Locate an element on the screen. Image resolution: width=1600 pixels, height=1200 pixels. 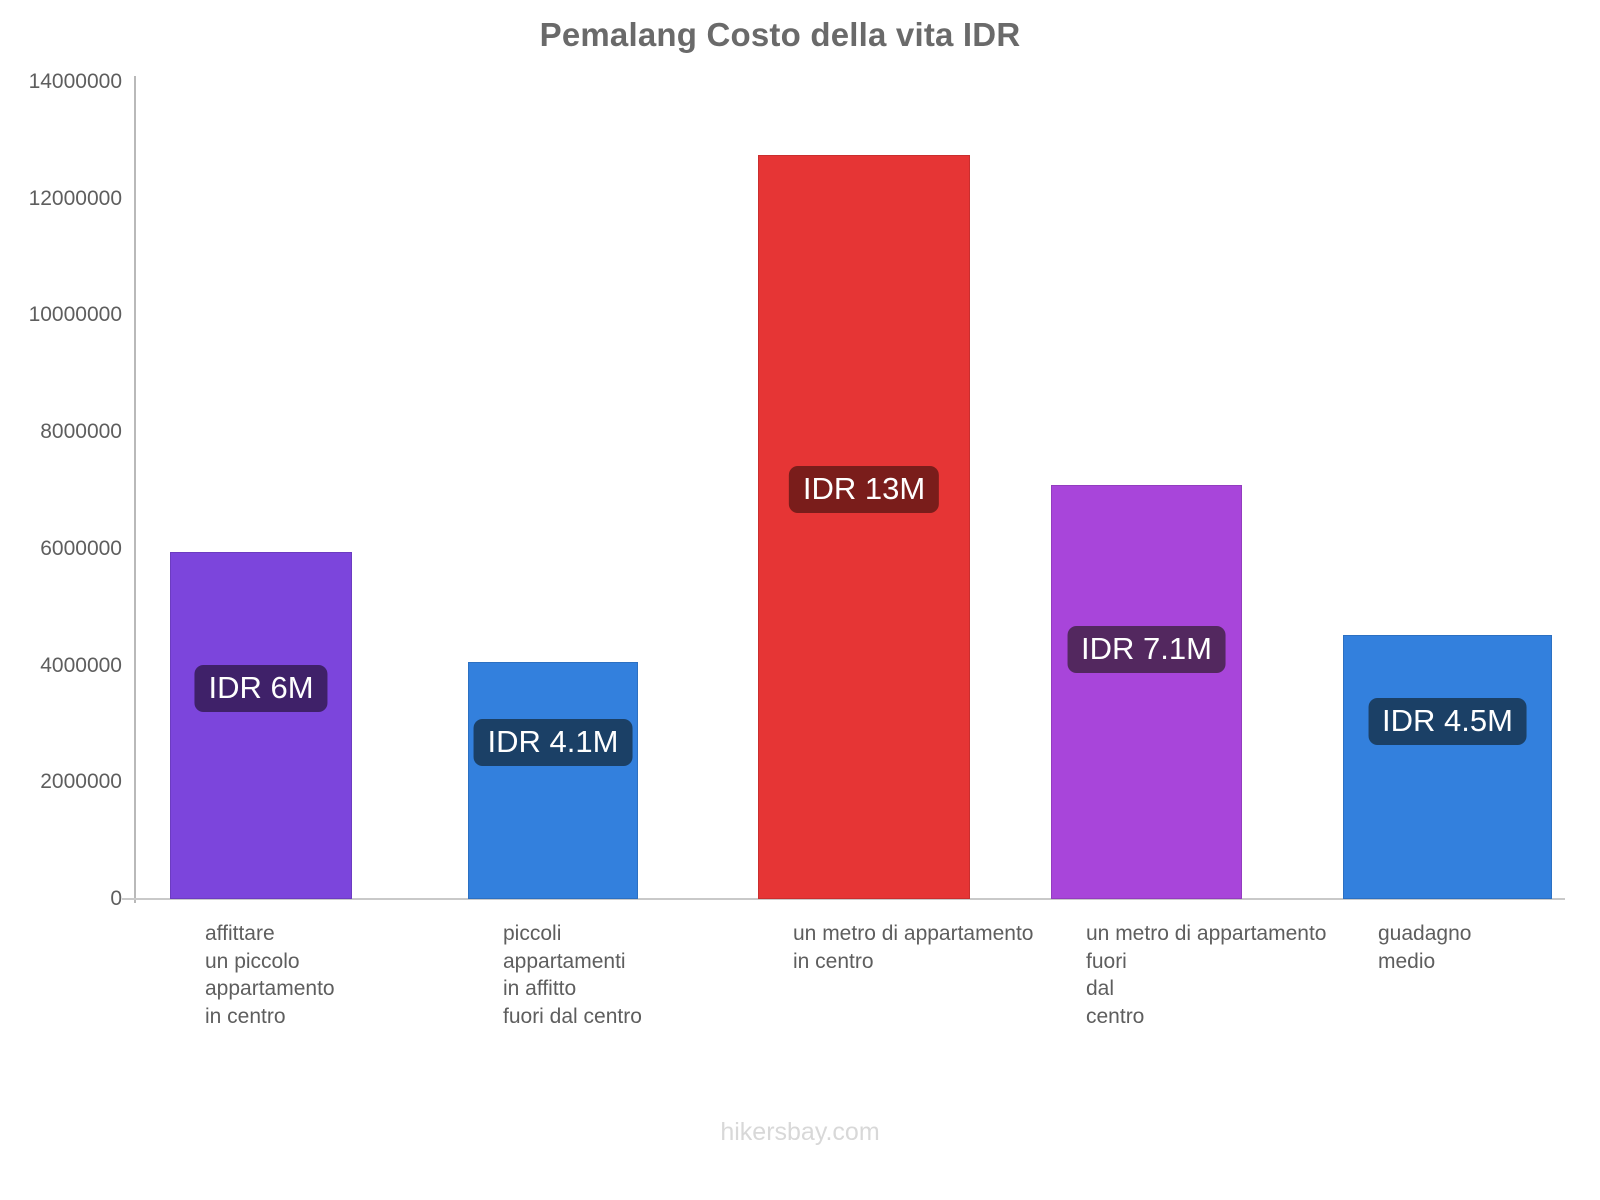
bar: IDR 4.1M is located at coordinates (553, 780).